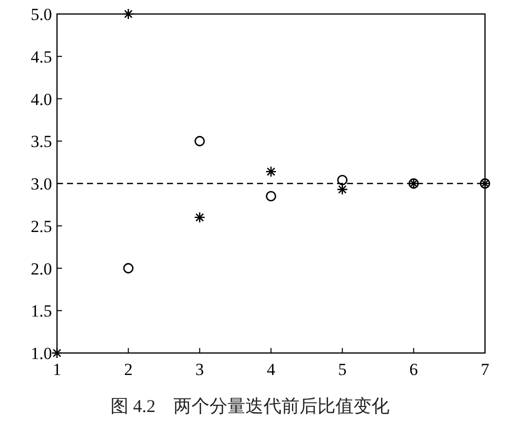 This screenshot has width=520, height=425. I want to click on x-tick-label: 7, so click(485, 369).